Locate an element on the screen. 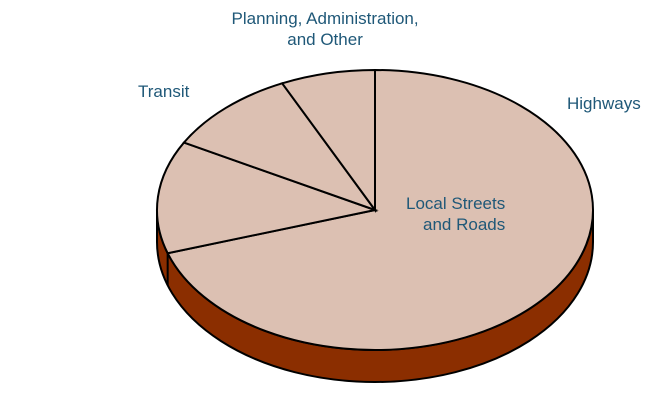 The height and width of the screenshot is (397, 663). pie-label-2-line-2: and Roads is located at coordinates (464, 224).